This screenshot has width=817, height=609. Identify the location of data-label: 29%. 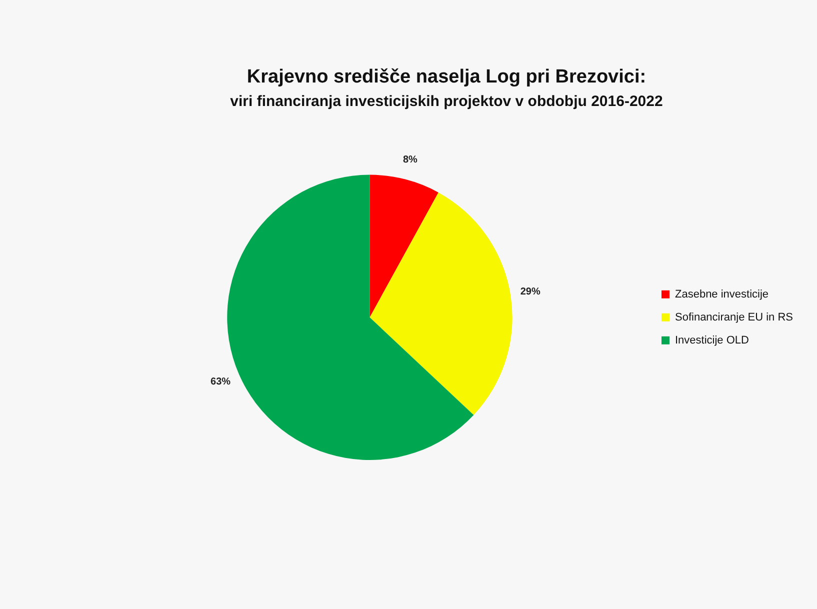
(530, 292).